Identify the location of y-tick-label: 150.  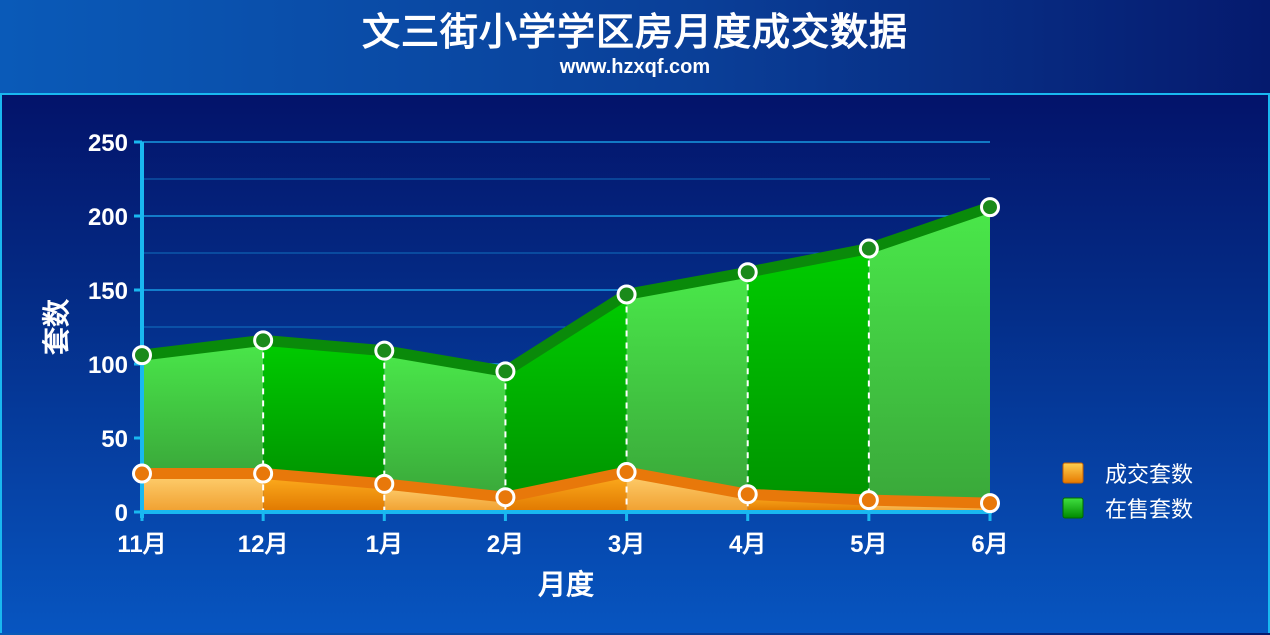
(108, 291).